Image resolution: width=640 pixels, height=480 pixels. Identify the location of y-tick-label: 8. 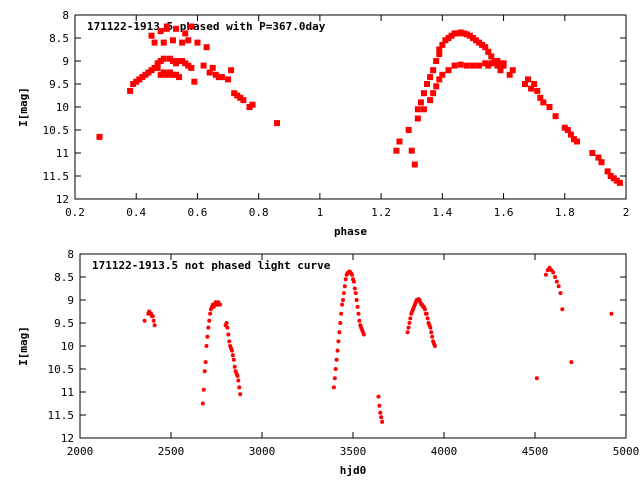
(65, 15).